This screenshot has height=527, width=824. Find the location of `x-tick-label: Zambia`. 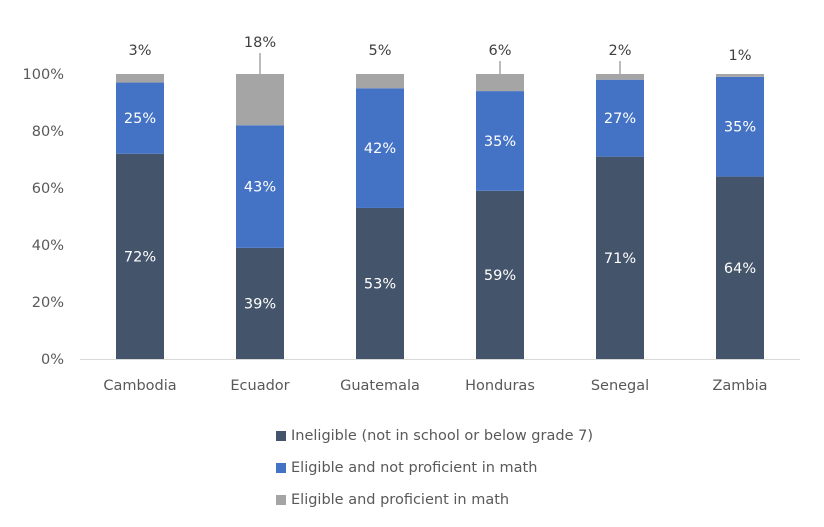

x-tick-label: Zambia is located at coordinates (739, 386).